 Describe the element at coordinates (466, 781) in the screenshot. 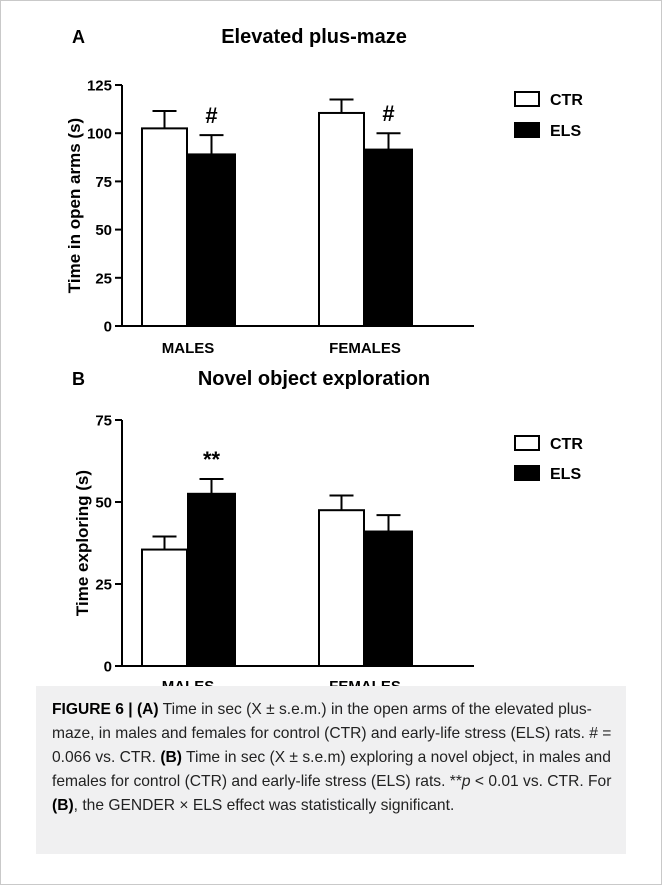

I see `caption-p-symbol: p` at that location.